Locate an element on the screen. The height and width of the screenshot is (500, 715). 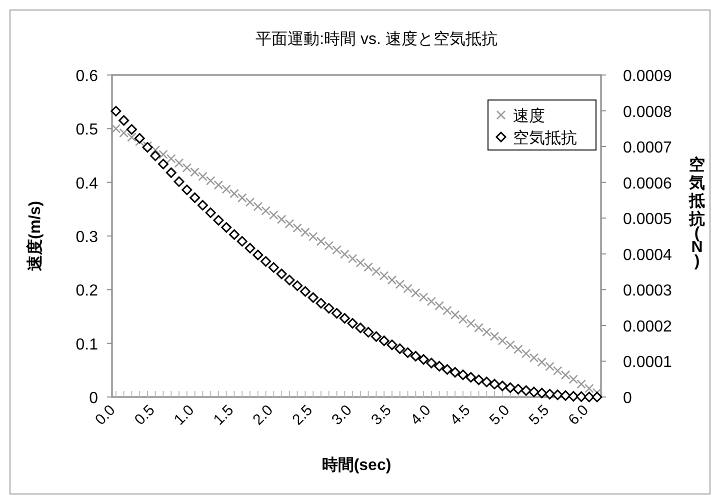
x-tick-label: 0.5 is located at coordinates (144, 415).